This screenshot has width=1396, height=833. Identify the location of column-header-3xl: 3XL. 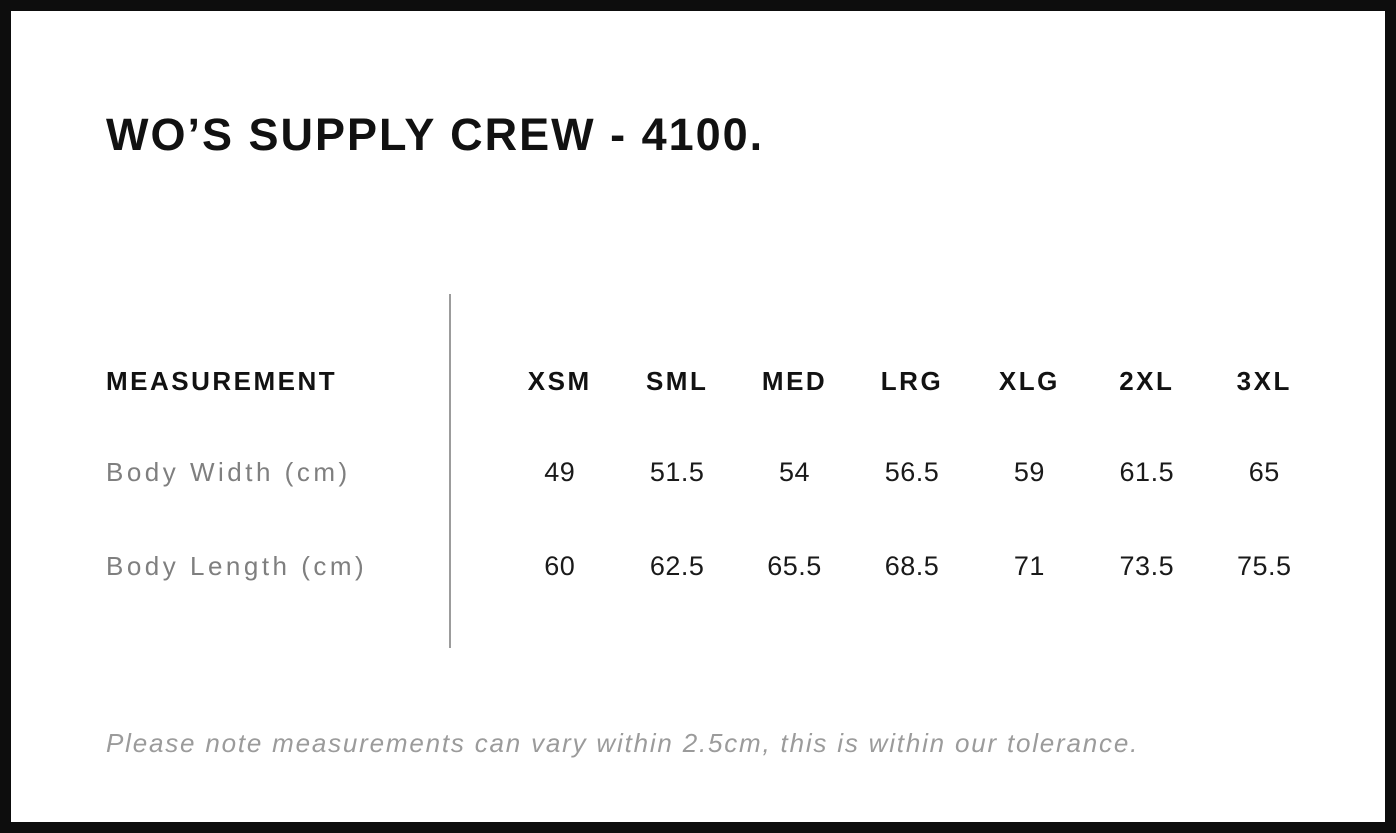
(1264, 380).